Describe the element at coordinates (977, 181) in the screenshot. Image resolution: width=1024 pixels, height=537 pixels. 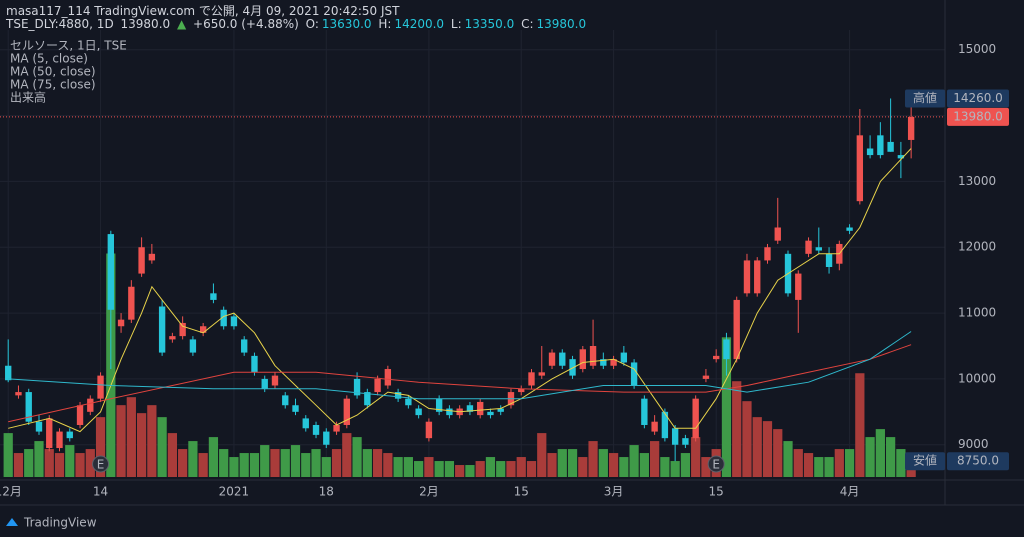
I see `y-tick-label: 13000` at that location.